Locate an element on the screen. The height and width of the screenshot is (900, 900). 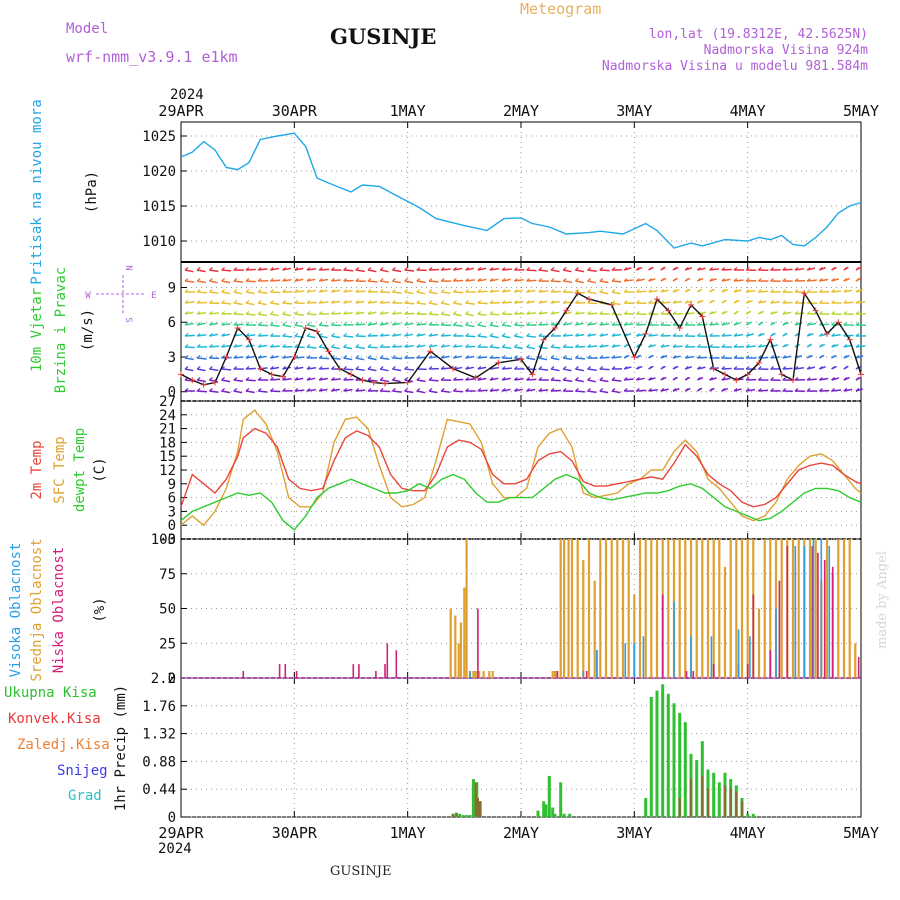
y-tick-label: 1.76 is located at coordinates (159, 707).